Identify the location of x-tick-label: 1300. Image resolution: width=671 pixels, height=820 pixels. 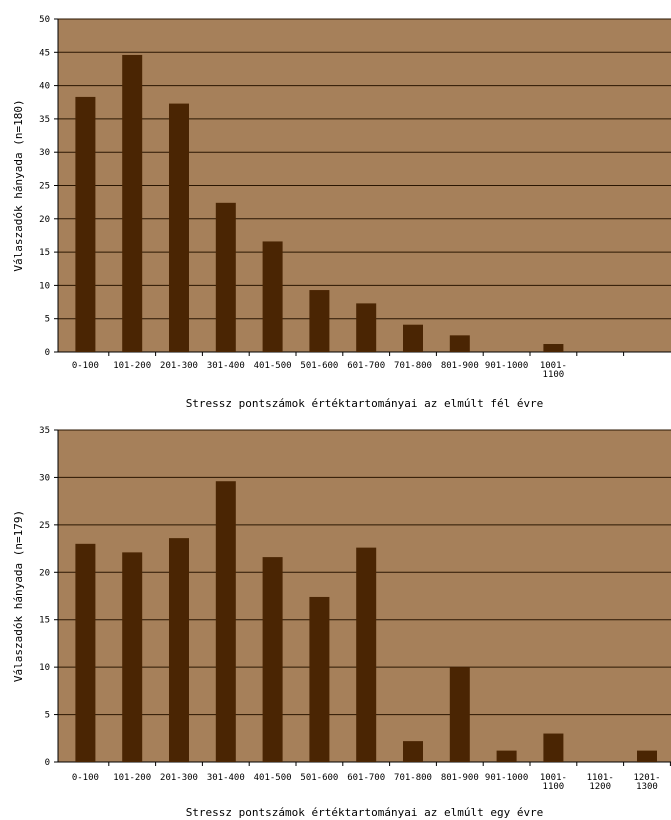
(647, 787).